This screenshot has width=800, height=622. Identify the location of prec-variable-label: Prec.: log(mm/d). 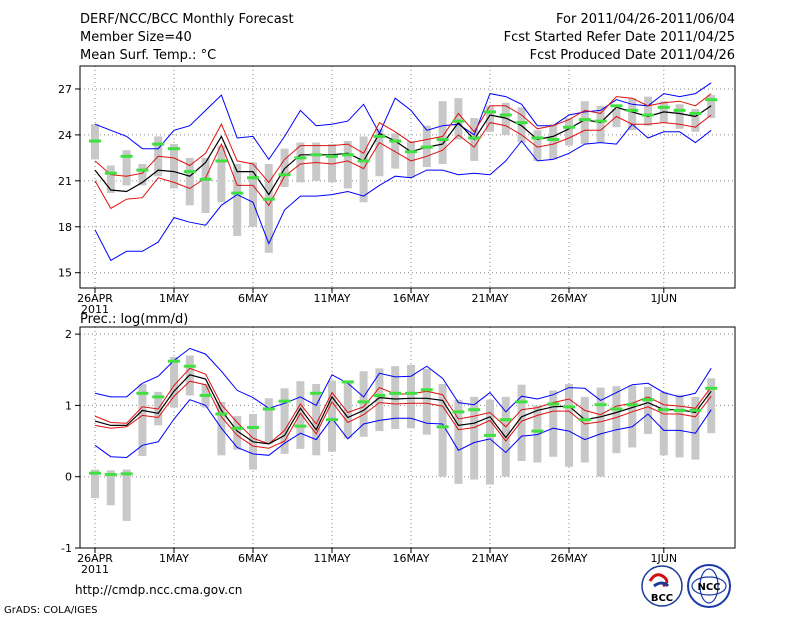
(134, 319).